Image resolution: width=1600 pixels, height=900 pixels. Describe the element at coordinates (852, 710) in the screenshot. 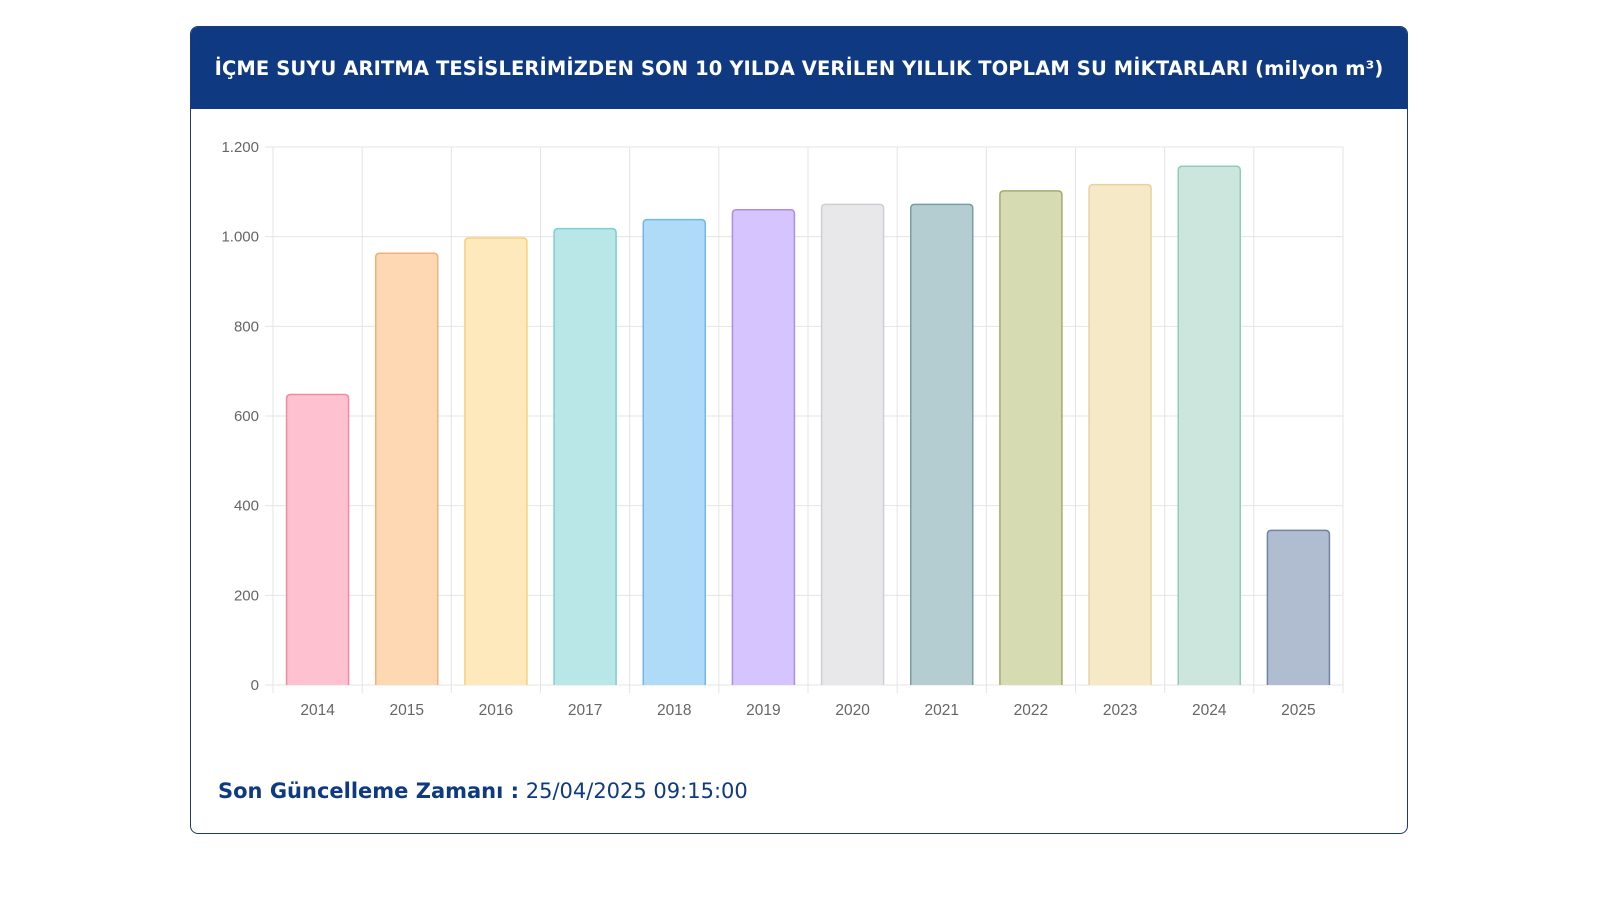

I see `x-tick-label: 2020` at that location.